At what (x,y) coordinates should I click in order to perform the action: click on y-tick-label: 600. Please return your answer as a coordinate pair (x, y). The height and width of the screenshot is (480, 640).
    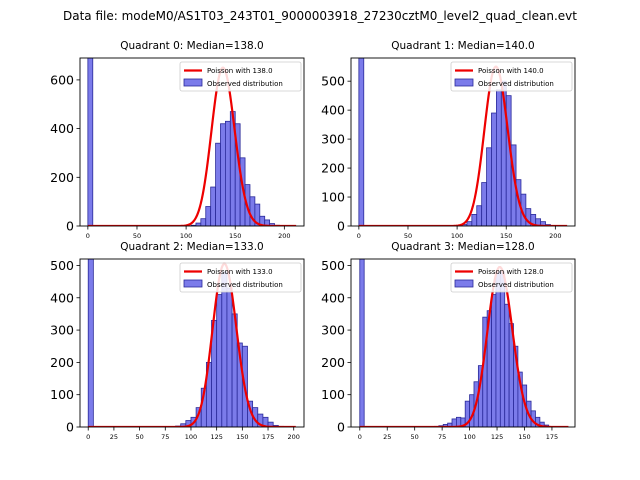
    Looking at the image, I should click on (62, 79).